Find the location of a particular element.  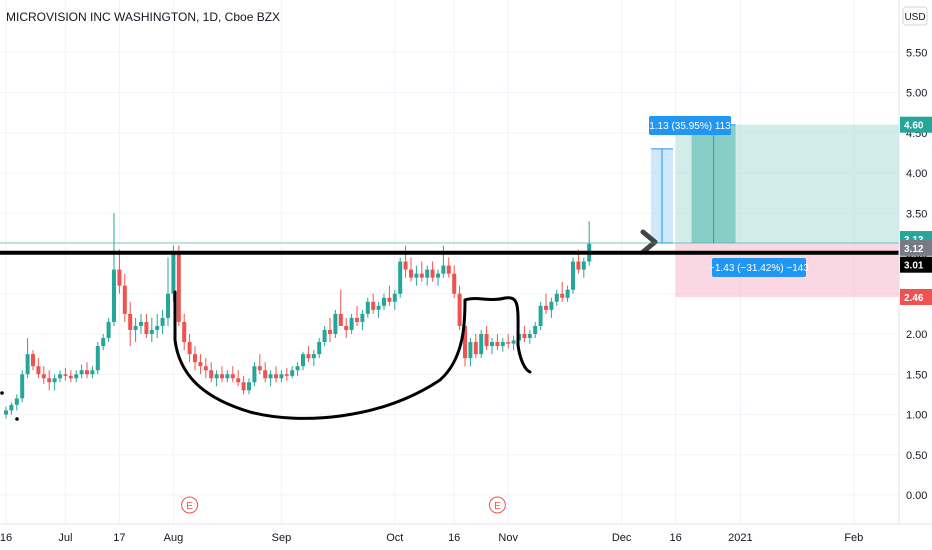

x-tick-label: Jul is located at coordinates (65, 538).